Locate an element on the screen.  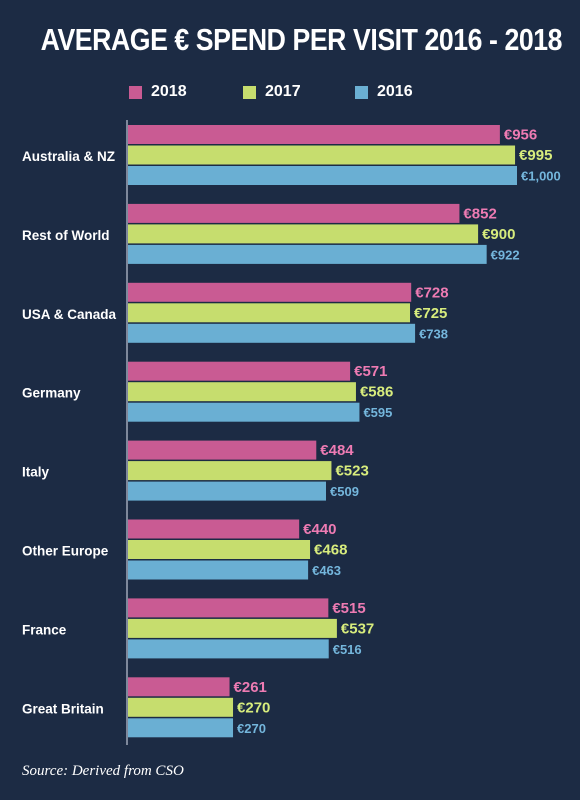
legend-swatch-2017 is located at coordinates (249, 92).